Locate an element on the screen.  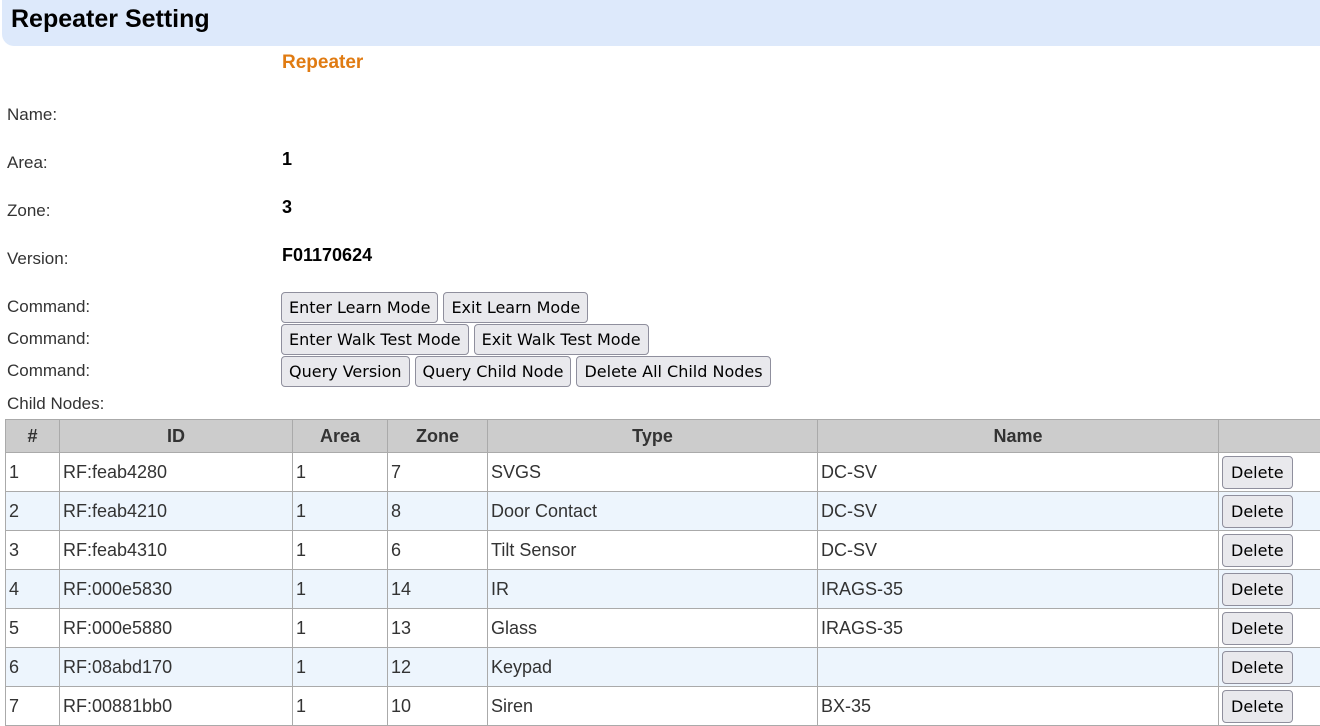
area-value: 1 is located at coordinates (287, 159).